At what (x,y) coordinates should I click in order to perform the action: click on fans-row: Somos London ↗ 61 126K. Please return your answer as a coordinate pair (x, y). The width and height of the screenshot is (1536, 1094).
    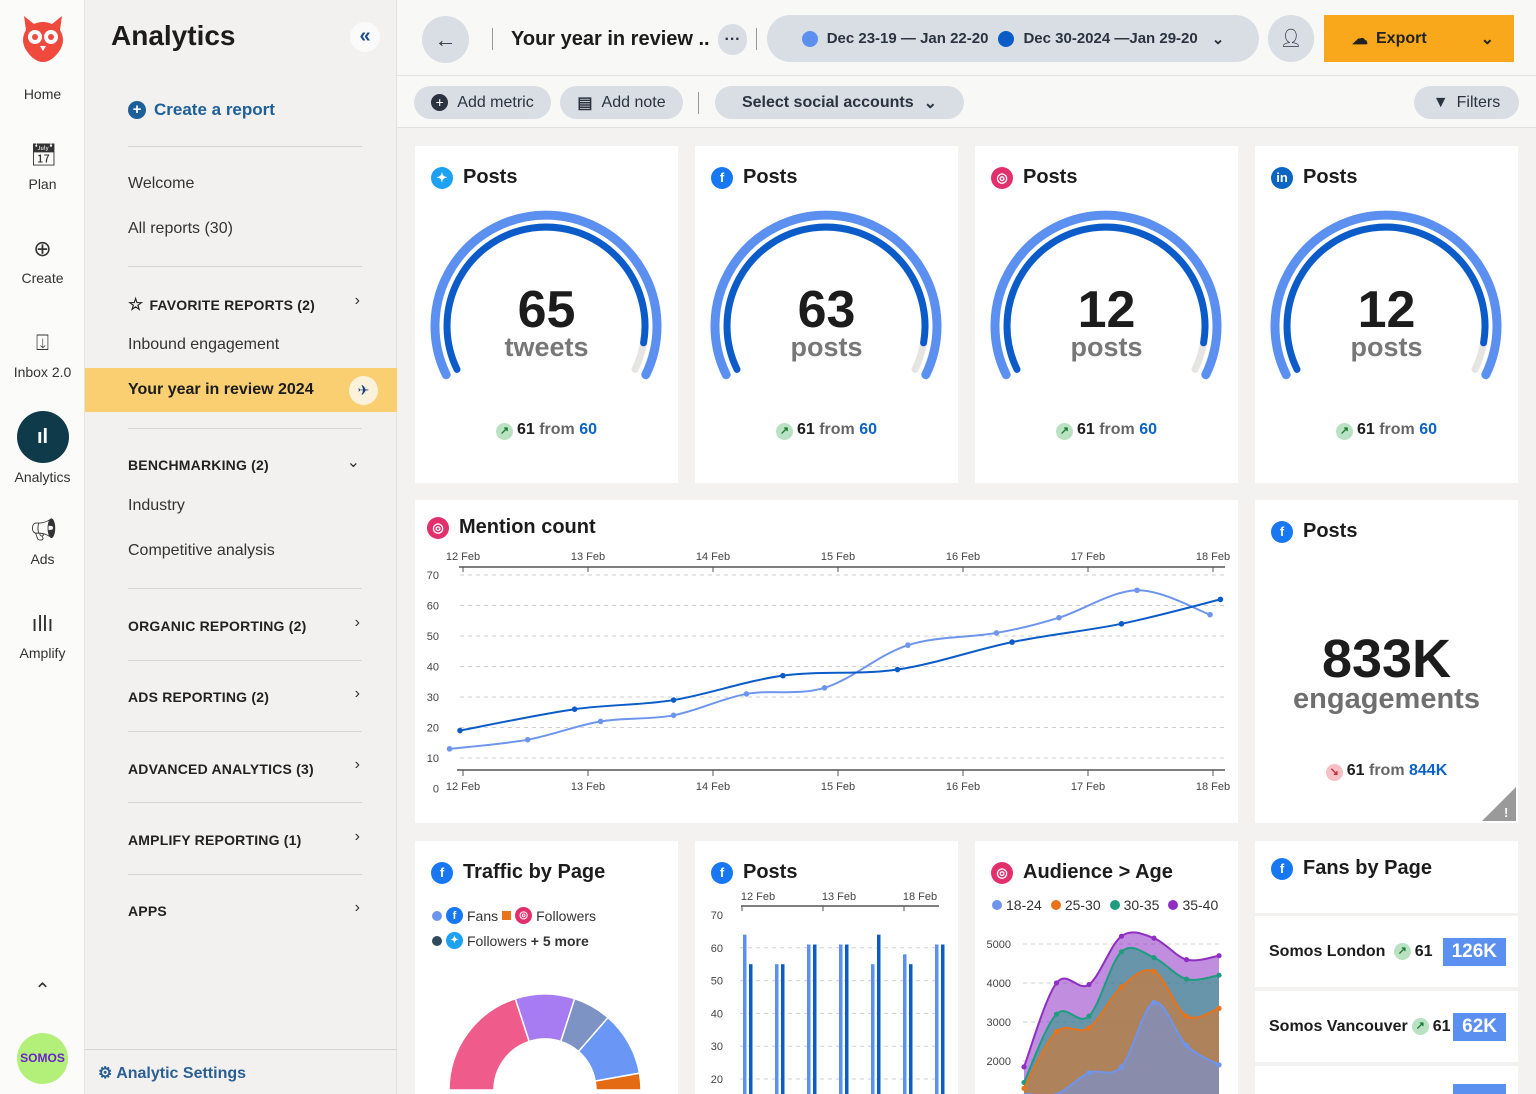
    Looking at the image, I should click on (1386, 951).